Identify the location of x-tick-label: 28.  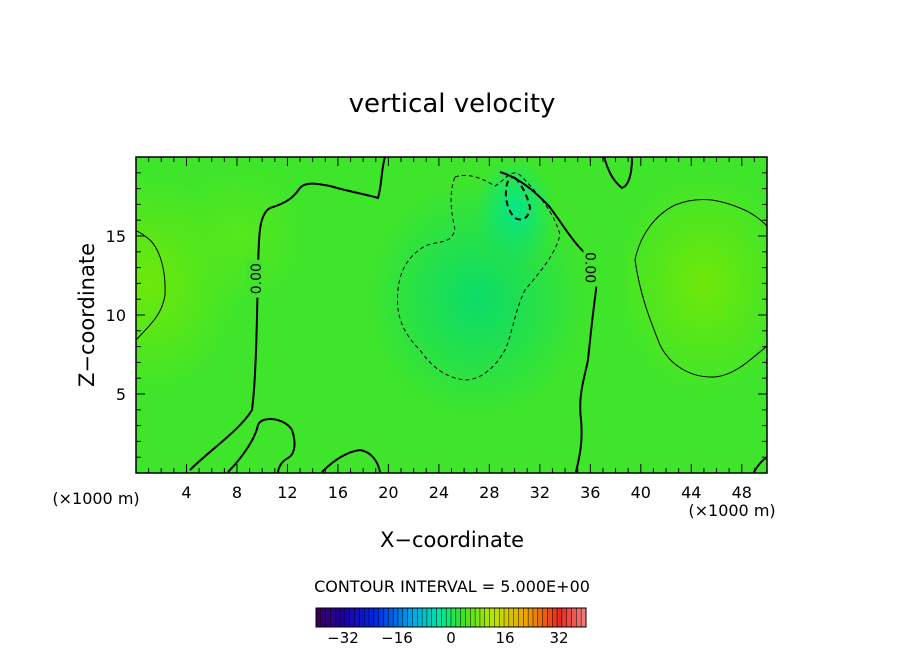
(489, 492).